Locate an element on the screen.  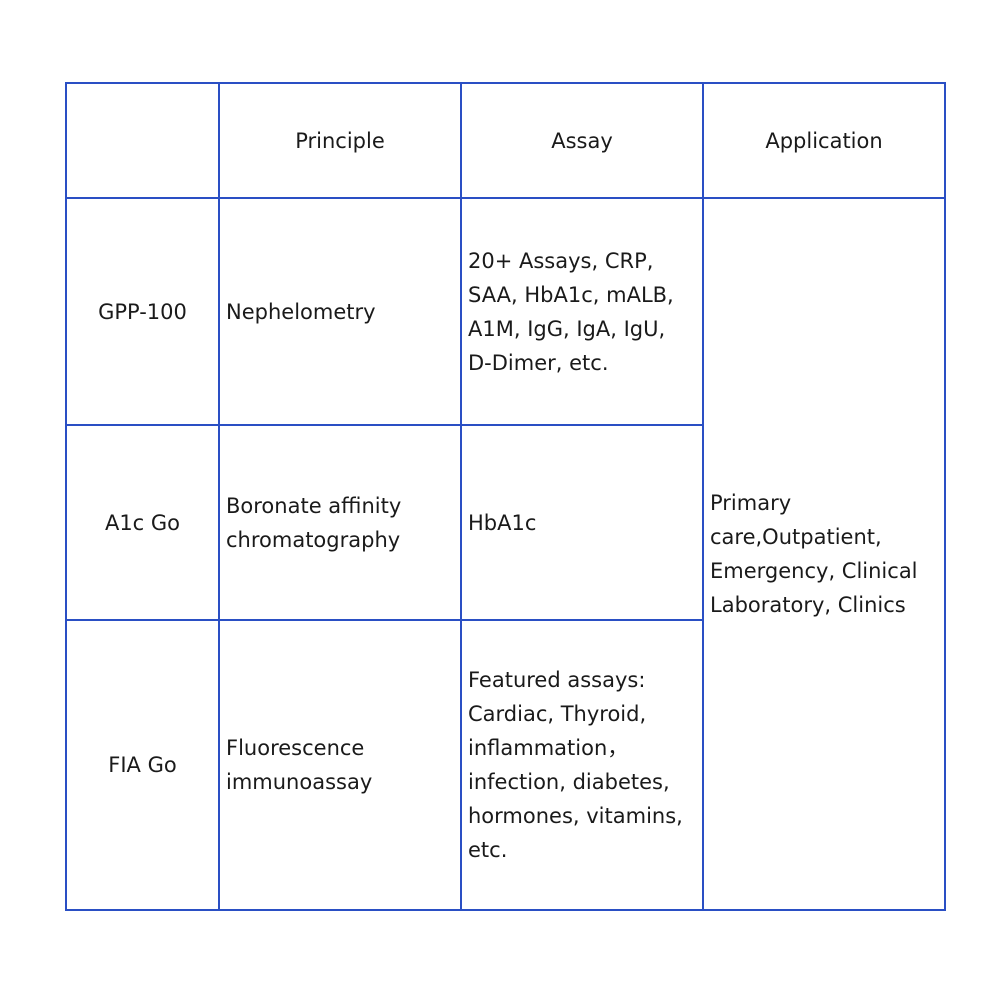
assay-line: Featured assays: is located at coordinates (557, 680).